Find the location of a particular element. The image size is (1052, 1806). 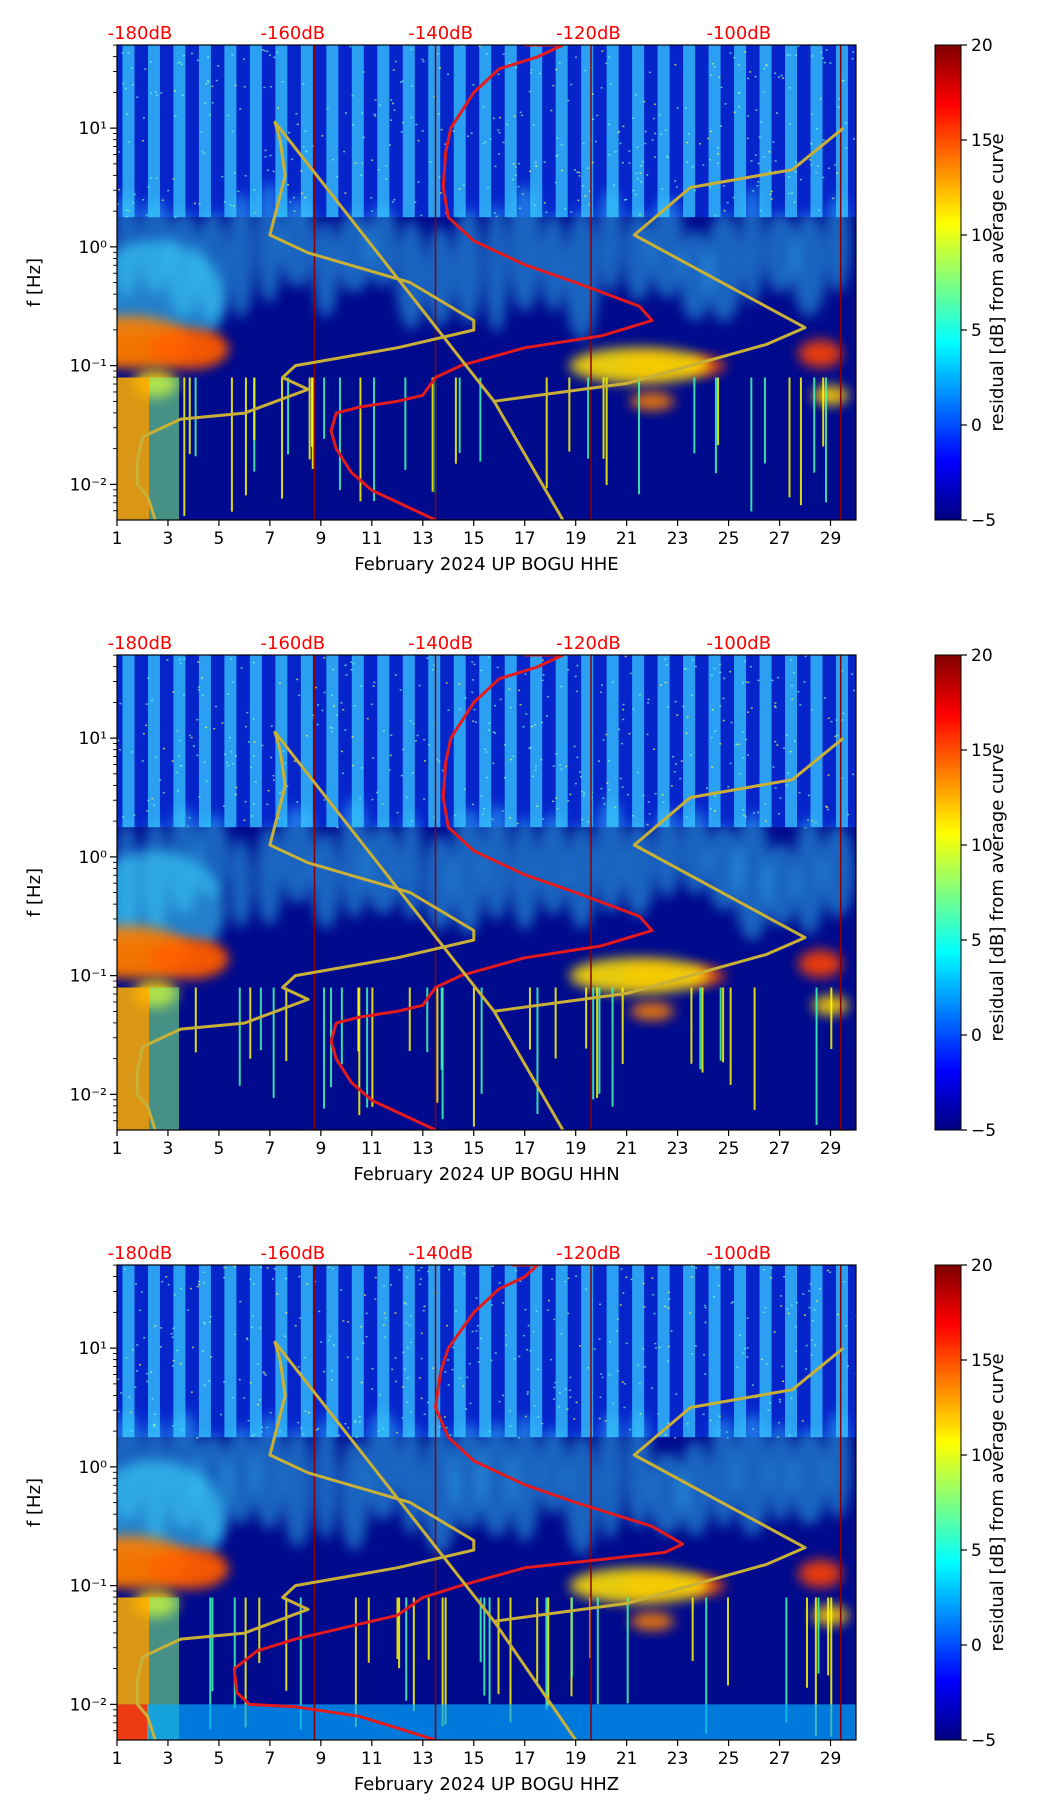

microseism-blob is located at coordinates (820, 1573).